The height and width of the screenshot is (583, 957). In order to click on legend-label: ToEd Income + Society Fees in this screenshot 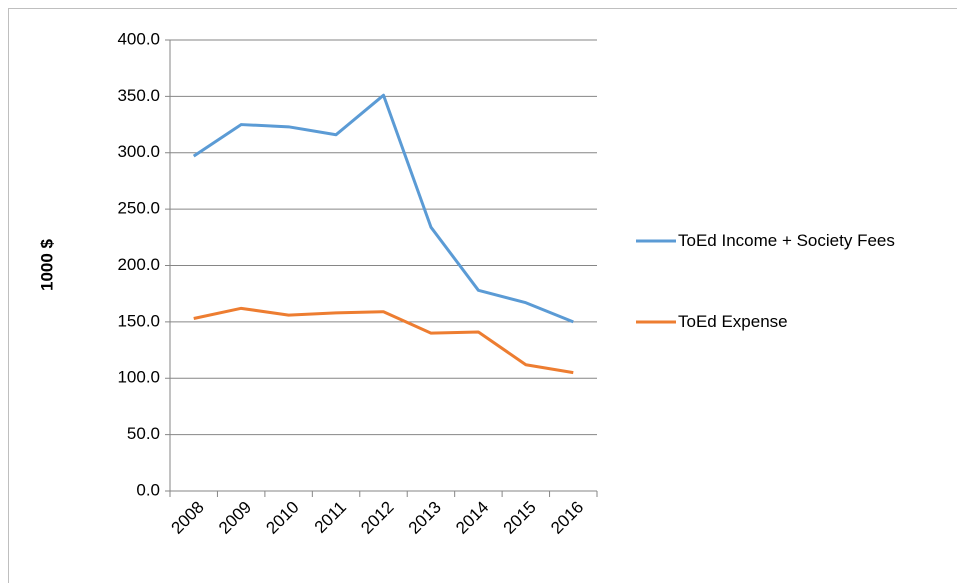, I will do `click(786, 240)`.